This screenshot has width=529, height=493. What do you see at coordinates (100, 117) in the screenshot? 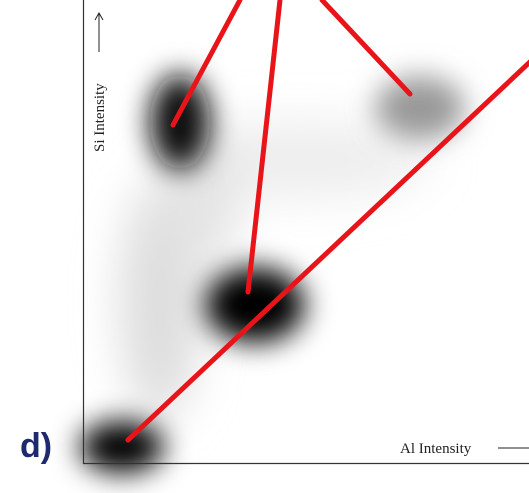
I see `y-axis-label: Si Intensity` at bounding box center [100, 117].